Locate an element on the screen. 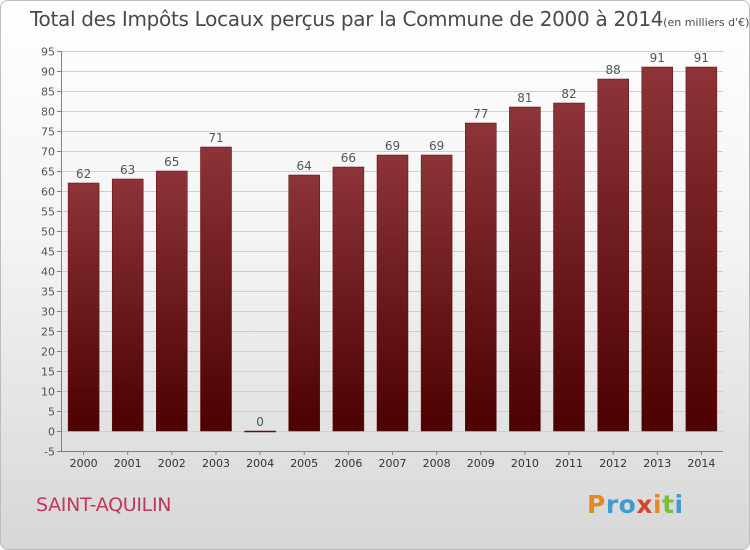 The width and height of the screenshot is (750, 550). y-tick-label: 15 is located at coordinates (48, 372).